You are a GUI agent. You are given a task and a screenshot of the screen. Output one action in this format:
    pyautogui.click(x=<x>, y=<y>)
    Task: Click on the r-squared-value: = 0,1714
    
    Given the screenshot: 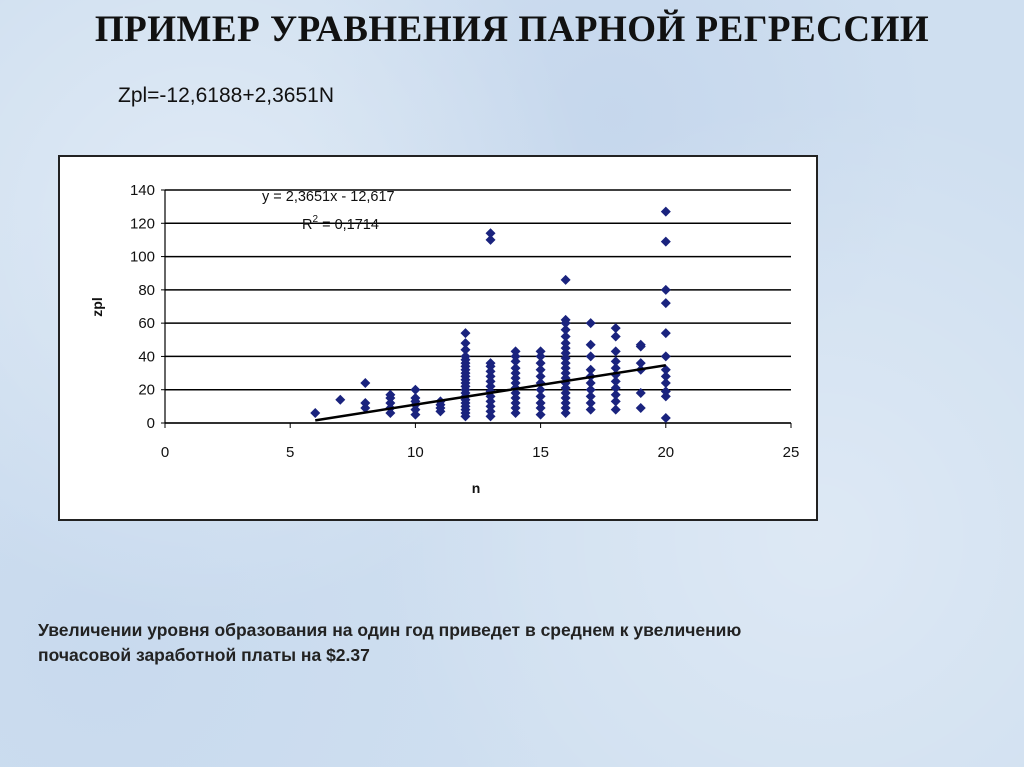 What is the action you would take?
    pyautogui.click(x=348, y=225)
    